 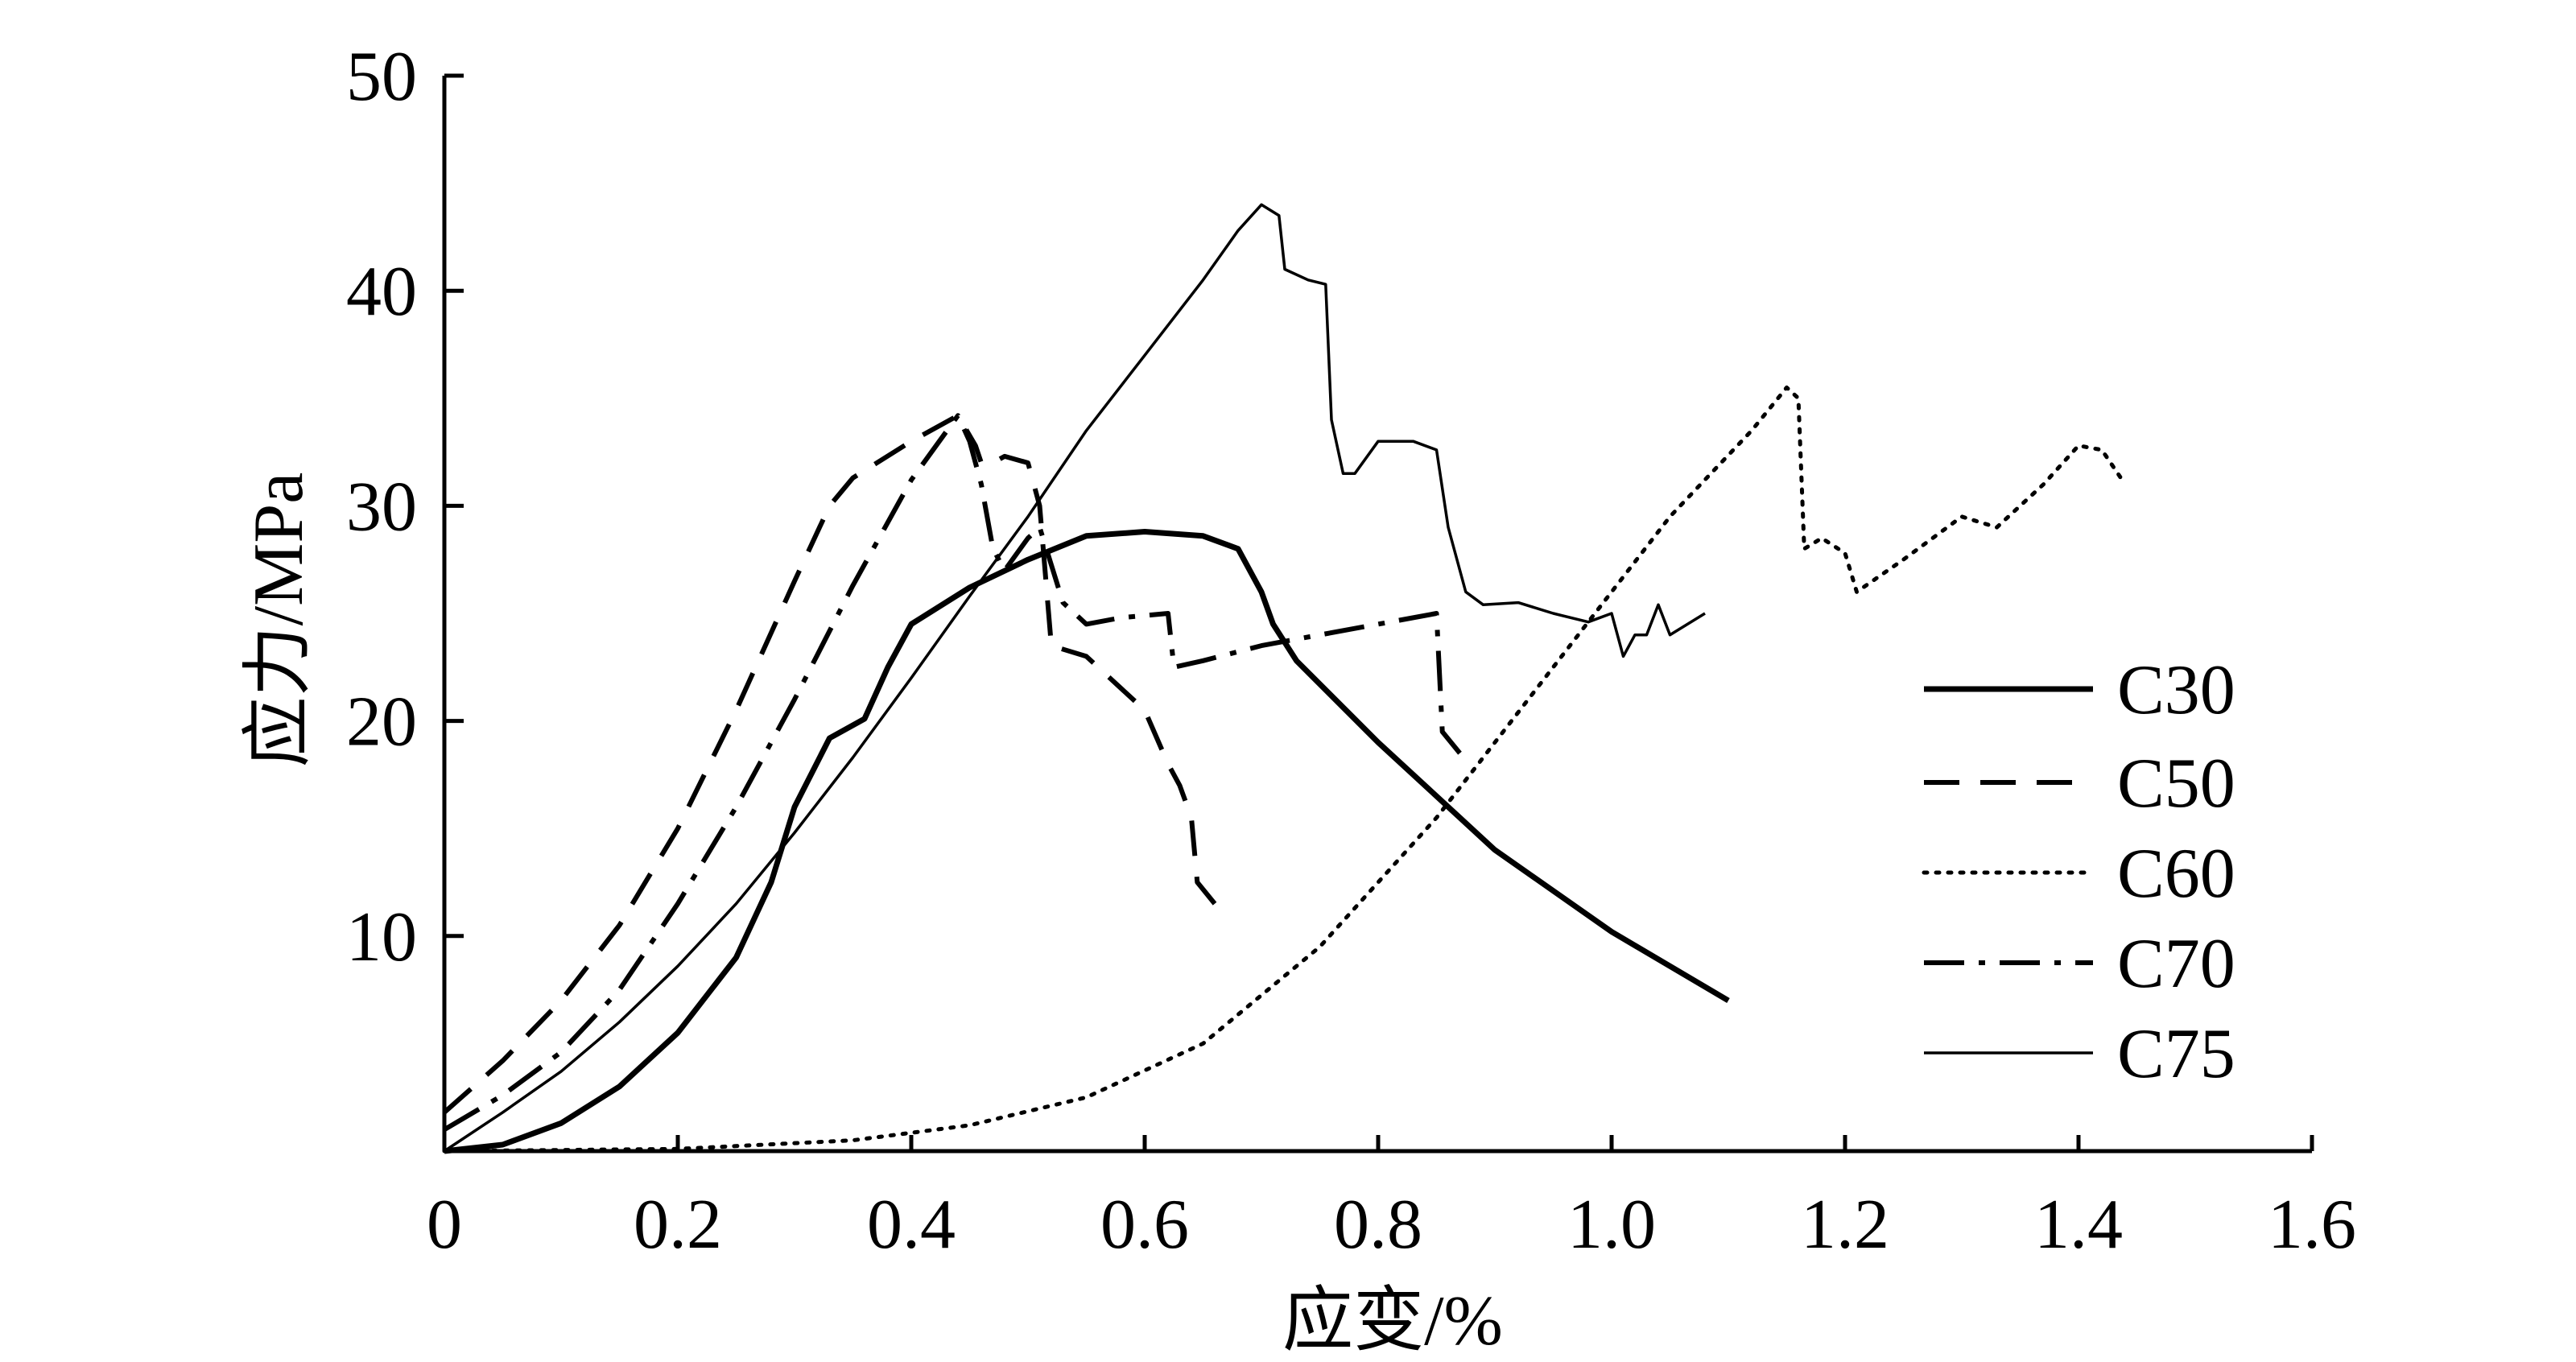 What do you see at coordinates (678, 1225) in the screenshot?
I see `x-tick-label: 0.2` at bounding box center [678, 1225].